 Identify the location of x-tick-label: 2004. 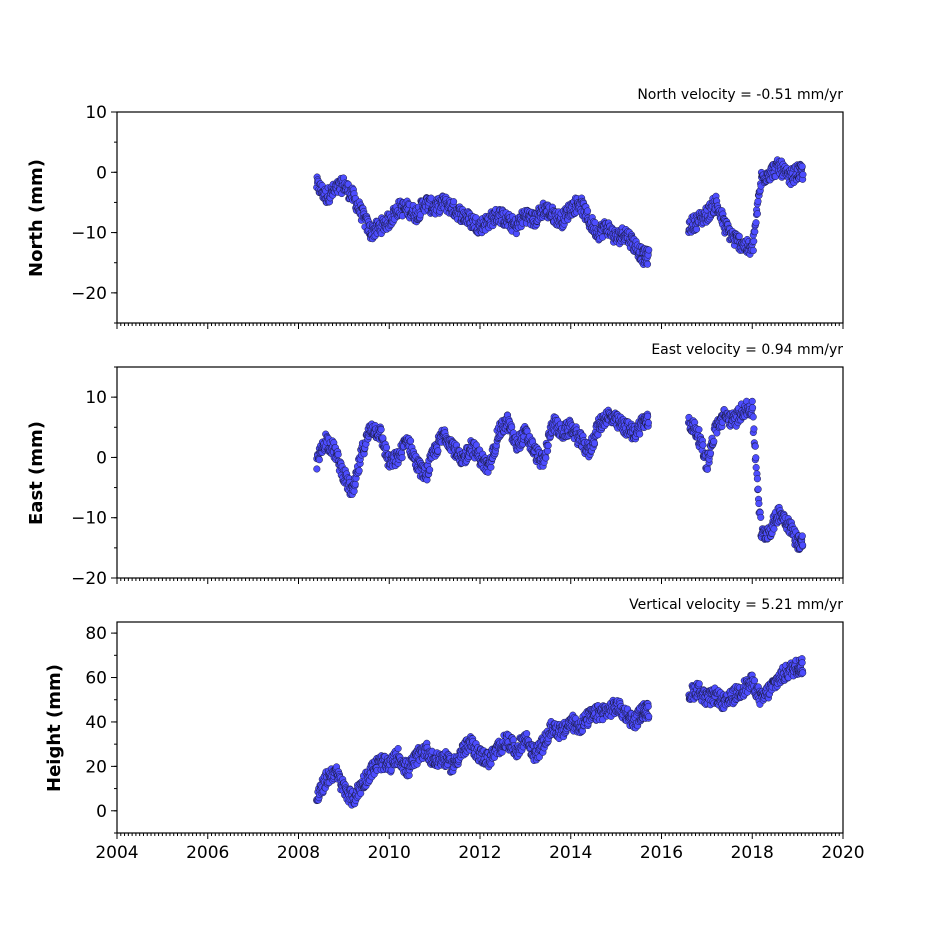
(116, 853).